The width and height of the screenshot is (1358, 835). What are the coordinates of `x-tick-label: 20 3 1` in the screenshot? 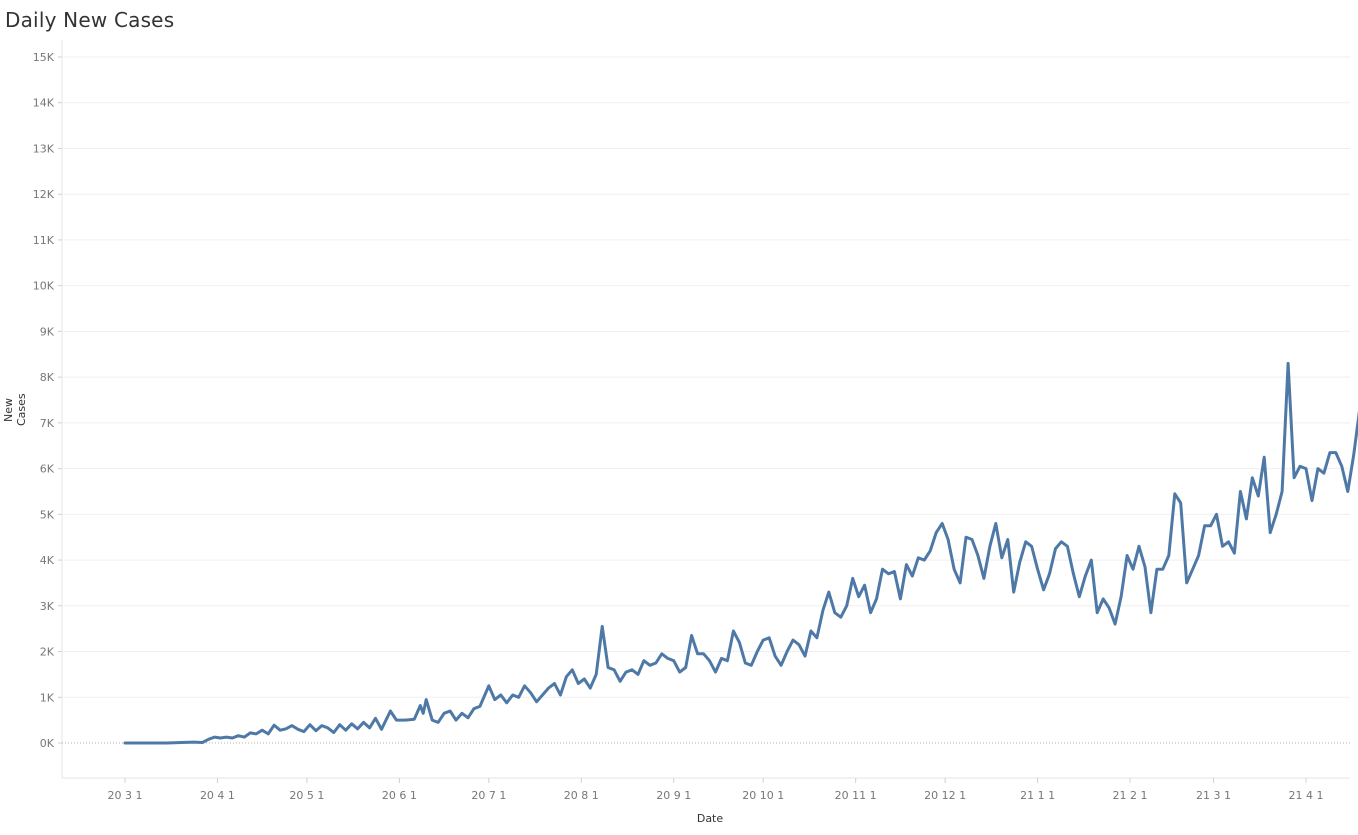 It's located at (125, 795).